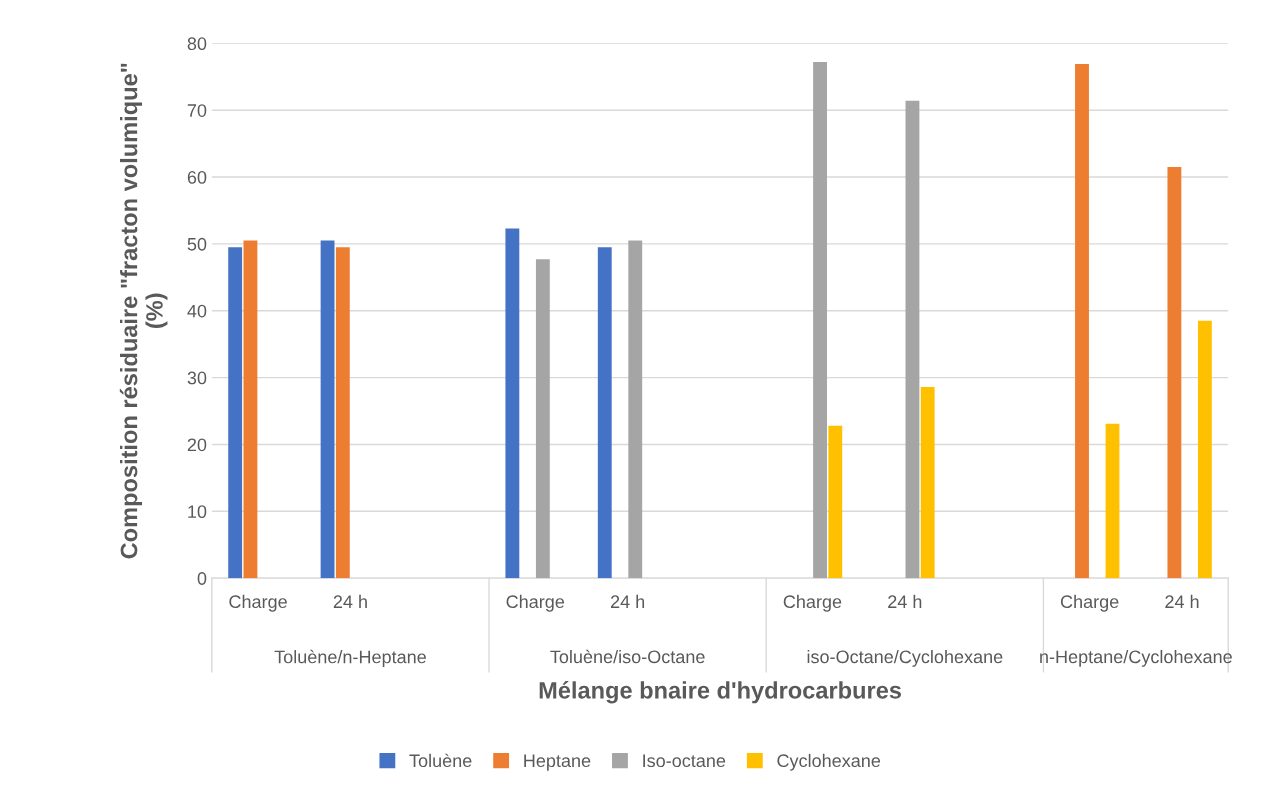 The image size is (1261, 803). Describe the element at coordinates (557, 762) in the screenshot. I see `legend-label: Heptane` at that location.